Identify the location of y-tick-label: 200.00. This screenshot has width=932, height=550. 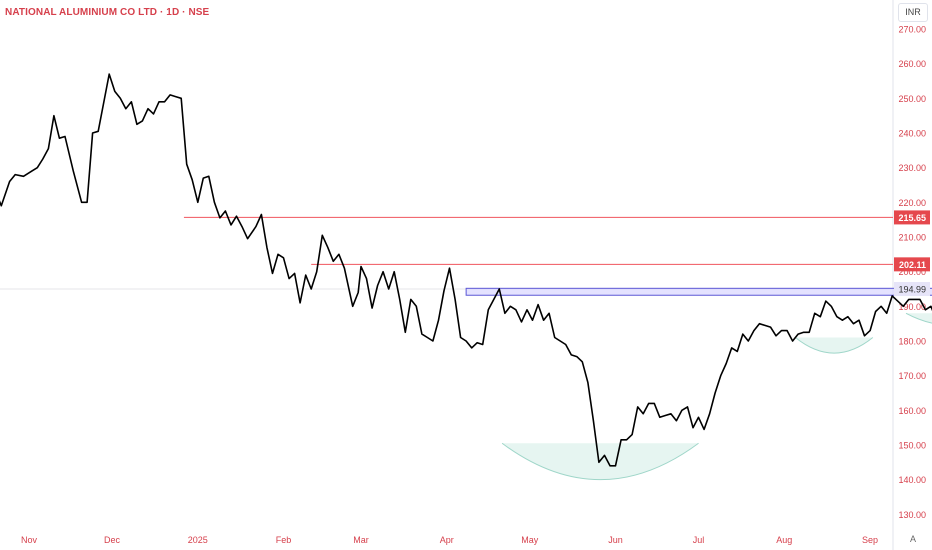
(912, 272).